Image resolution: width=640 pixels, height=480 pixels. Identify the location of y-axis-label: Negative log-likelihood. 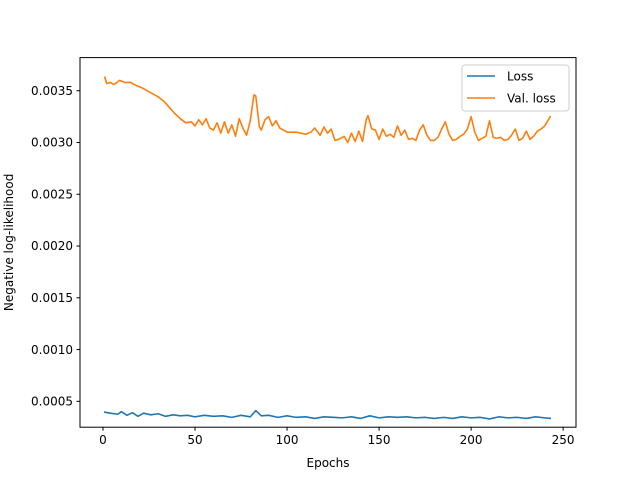
(9, 242).